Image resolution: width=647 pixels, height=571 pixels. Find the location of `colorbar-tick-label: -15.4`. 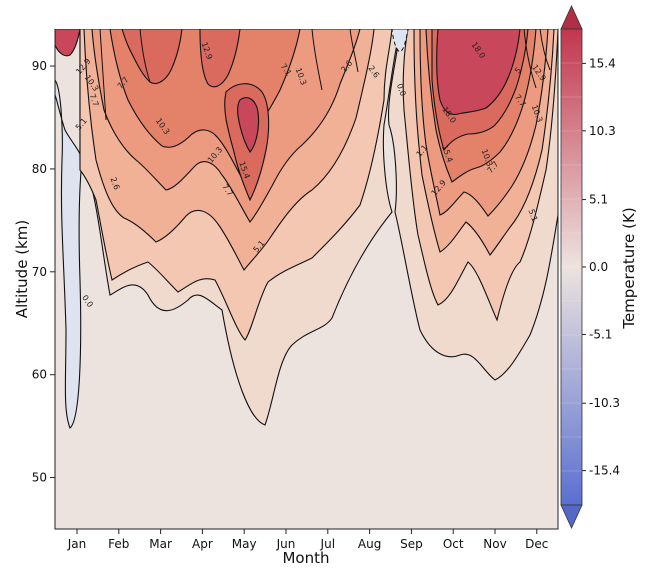

colorbar-tick-label: -15.4 is located at coordinates (604, 471).